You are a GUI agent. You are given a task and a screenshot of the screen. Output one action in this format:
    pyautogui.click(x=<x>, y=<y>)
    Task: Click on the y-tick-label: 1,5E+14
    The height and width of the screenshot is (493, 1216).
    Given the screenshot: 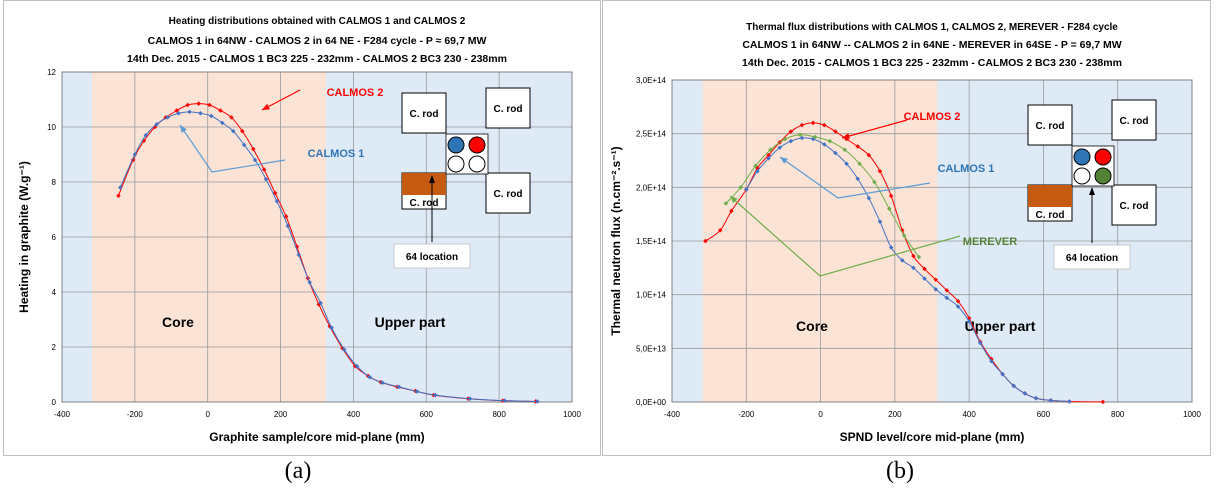 What is the action you would take?
    pyautogui.click(x=651, y=241)
    